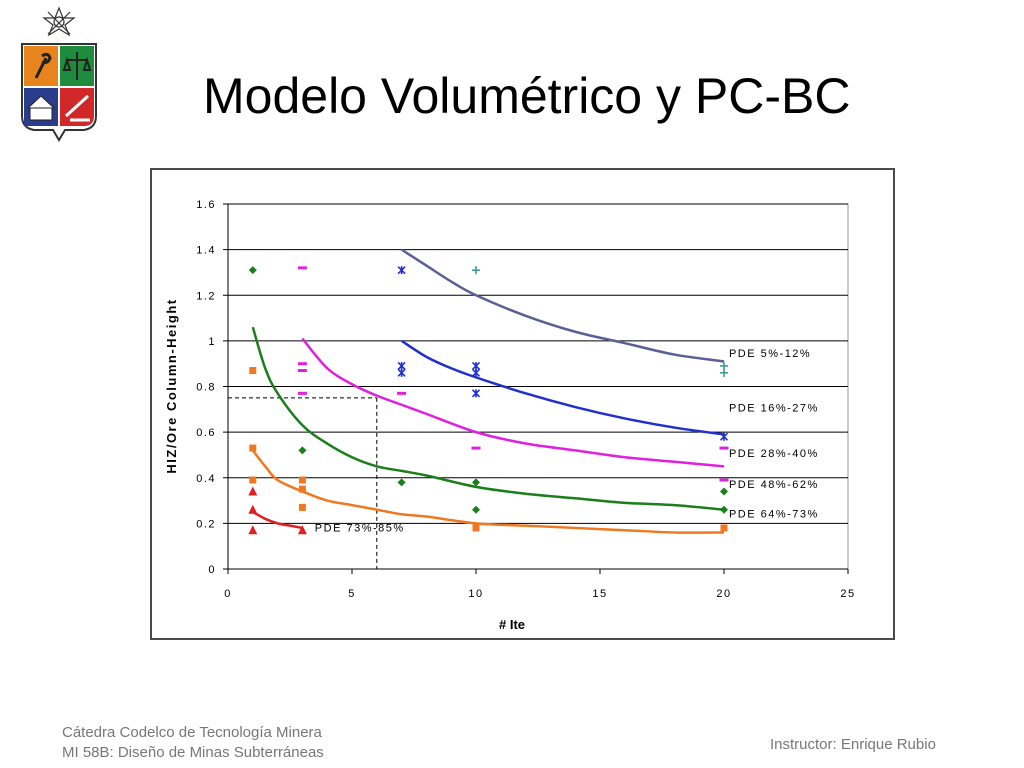  Describe the element at coordinates (206, 388) in the screenshot. I see `y-tick-label: 0.8` at that location.